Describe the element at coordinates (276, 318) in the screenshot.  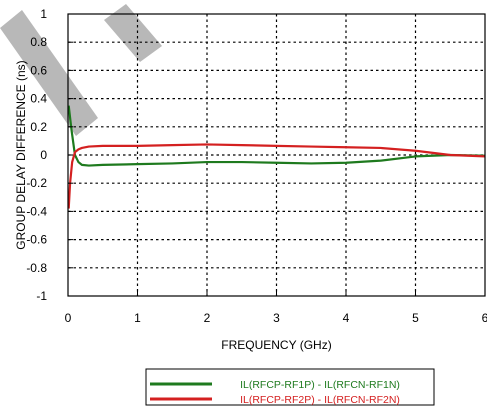
I see `x-tick-label: 3` at that location.